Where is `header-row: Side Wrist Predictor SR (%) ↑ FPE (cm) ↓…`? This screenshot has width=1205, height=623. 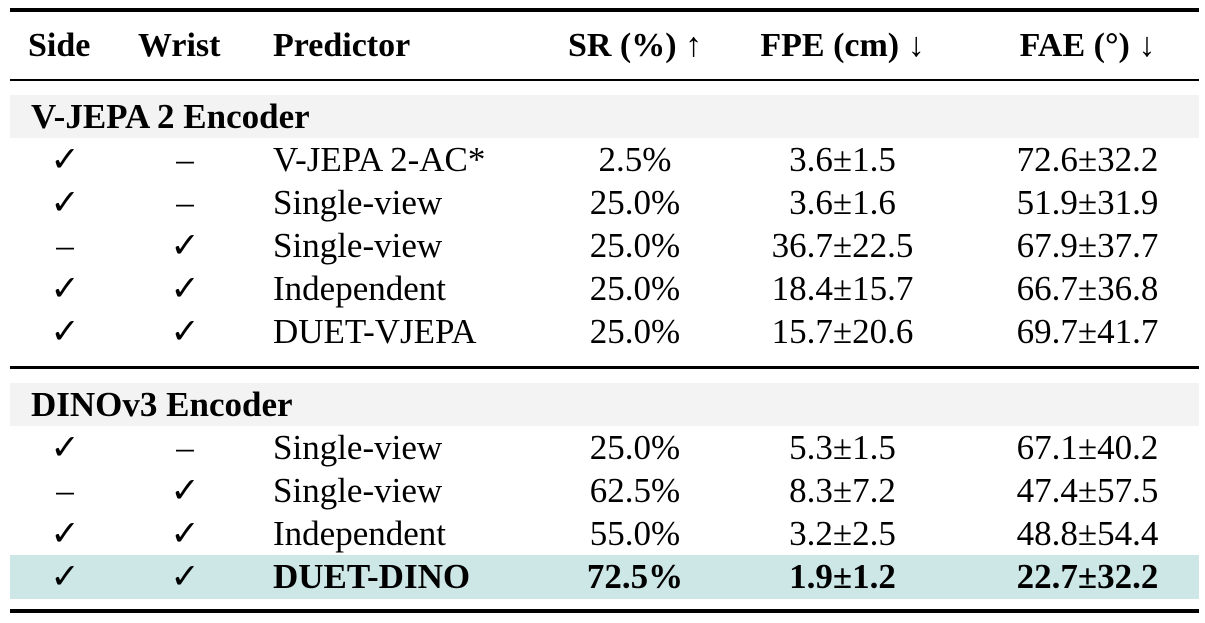
header-row: Side Wrist Predictor SR (%) ↑ FPE (cm) ↓… is located at coordinates (604, 46).